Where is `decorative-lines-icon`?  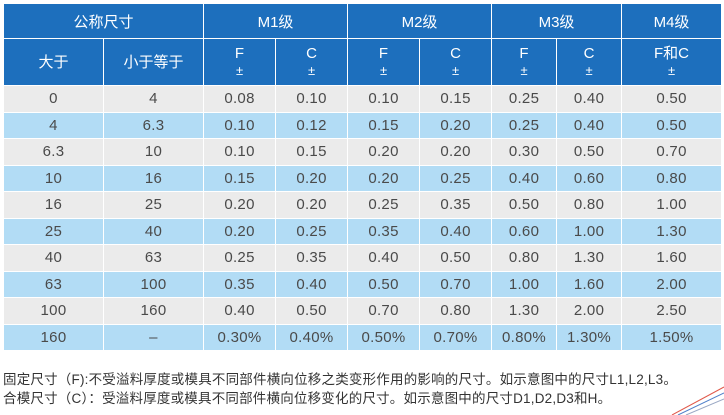 decorative-lines-icon is located at coordinates (697, 400).